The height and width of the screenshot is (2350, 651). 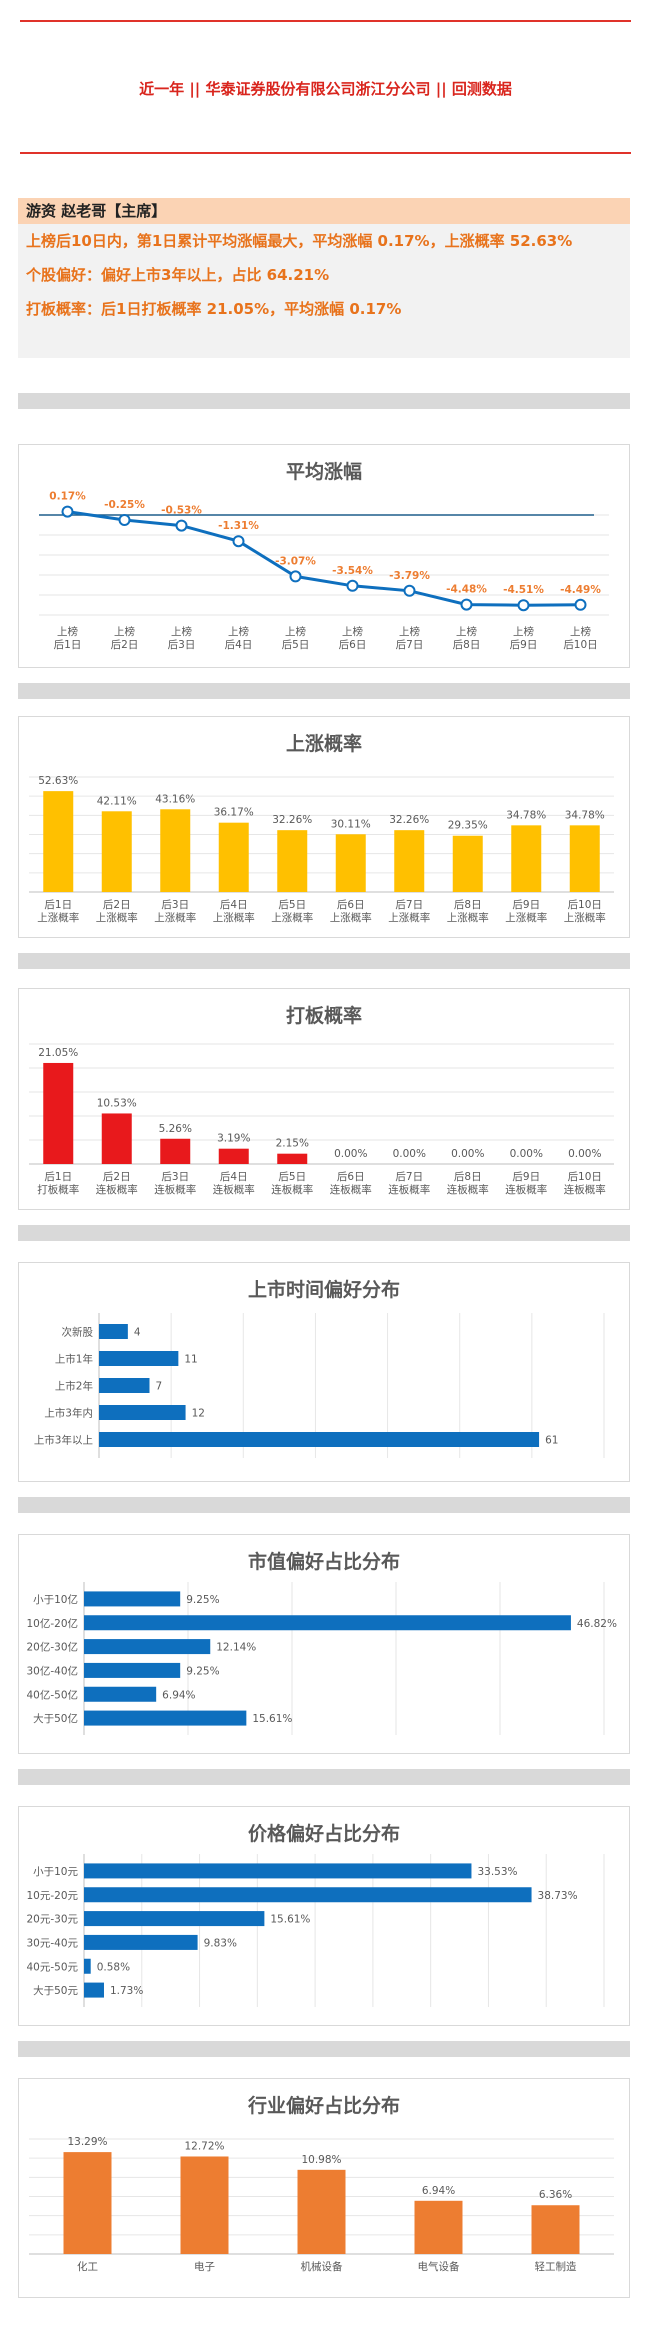 What do you see at coordinates (198, 1414) in the screenshot?
I see `data-label: 12` at bounding box center [198, 1414].